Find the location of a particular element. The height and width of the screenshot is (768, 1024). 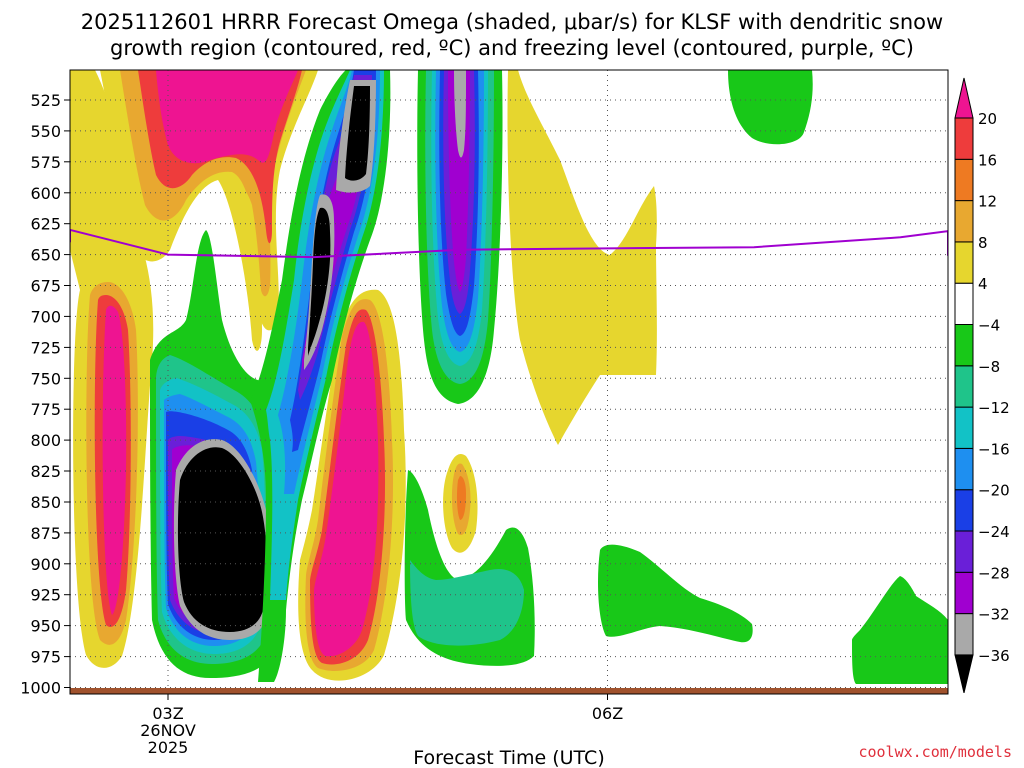

colorbar-tick-label: −24 is located at coordinates (994, 532).